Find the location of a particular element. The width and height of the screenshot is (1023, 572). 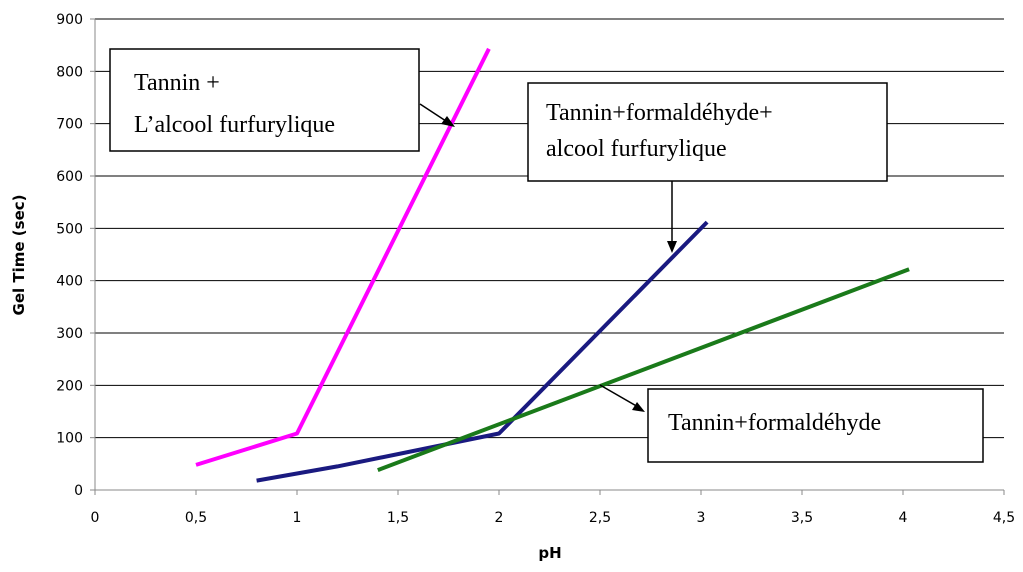

annotation-arrow is located at coordinates (620, 396).